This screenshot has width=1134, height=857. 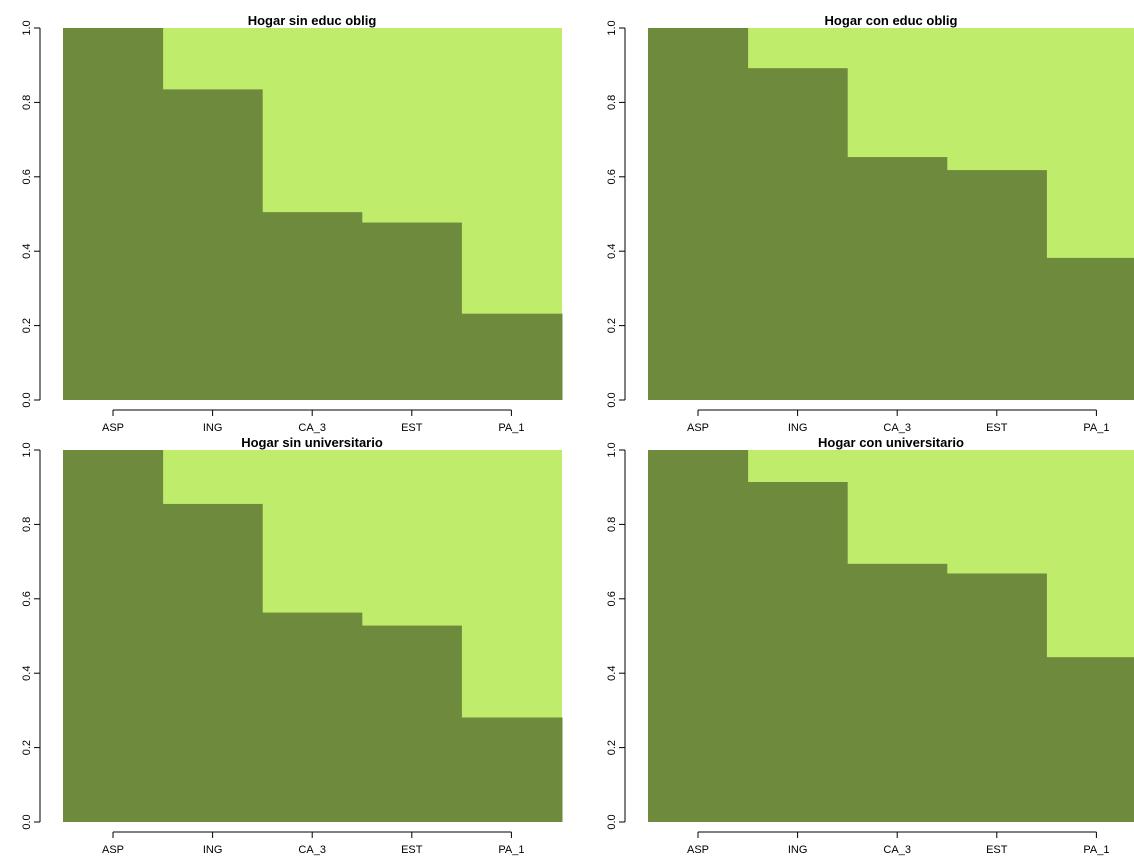 What do you see at coordinates (312, 20) in the screenshot?
I see `chart-title: Hogar sin educ oblig` at bounding box center [312, 20].